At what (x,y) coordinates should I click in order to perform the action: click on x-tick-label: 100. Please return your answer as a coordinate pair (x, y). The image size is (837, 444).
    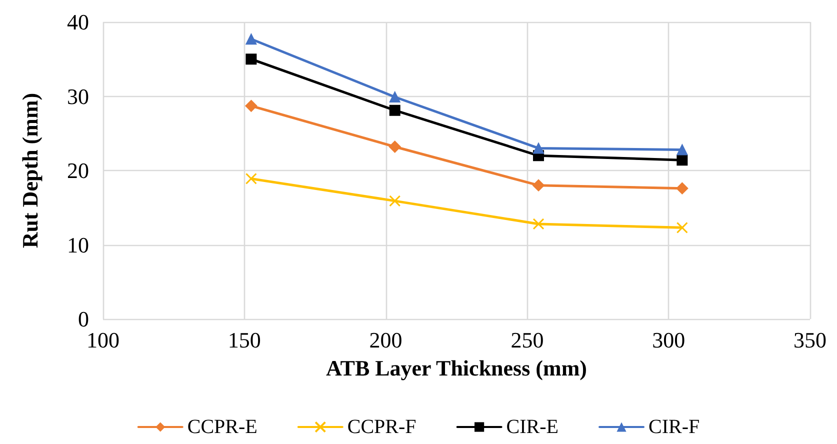
    Looking at the image, I should click on (103, 340).